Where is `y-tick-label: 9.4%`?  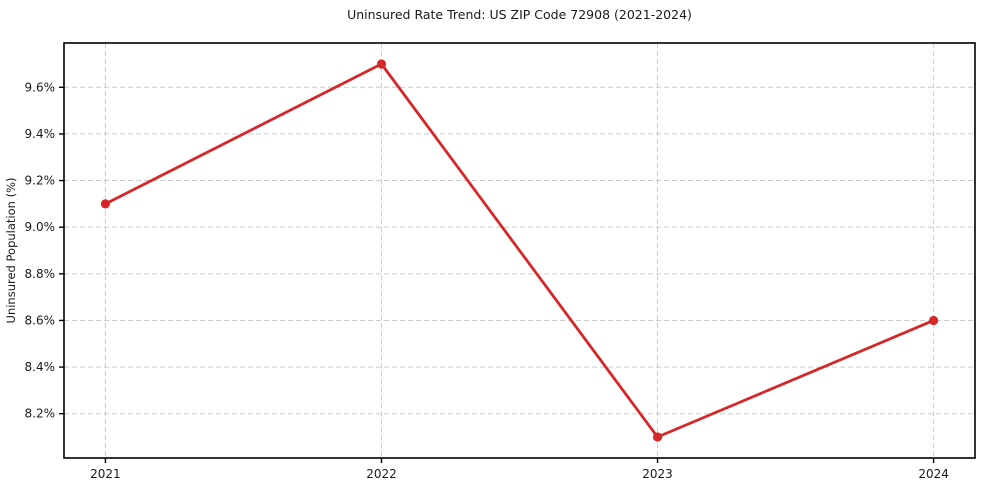
y-tick-label: 9.4% is located at coordinates (40, 134).